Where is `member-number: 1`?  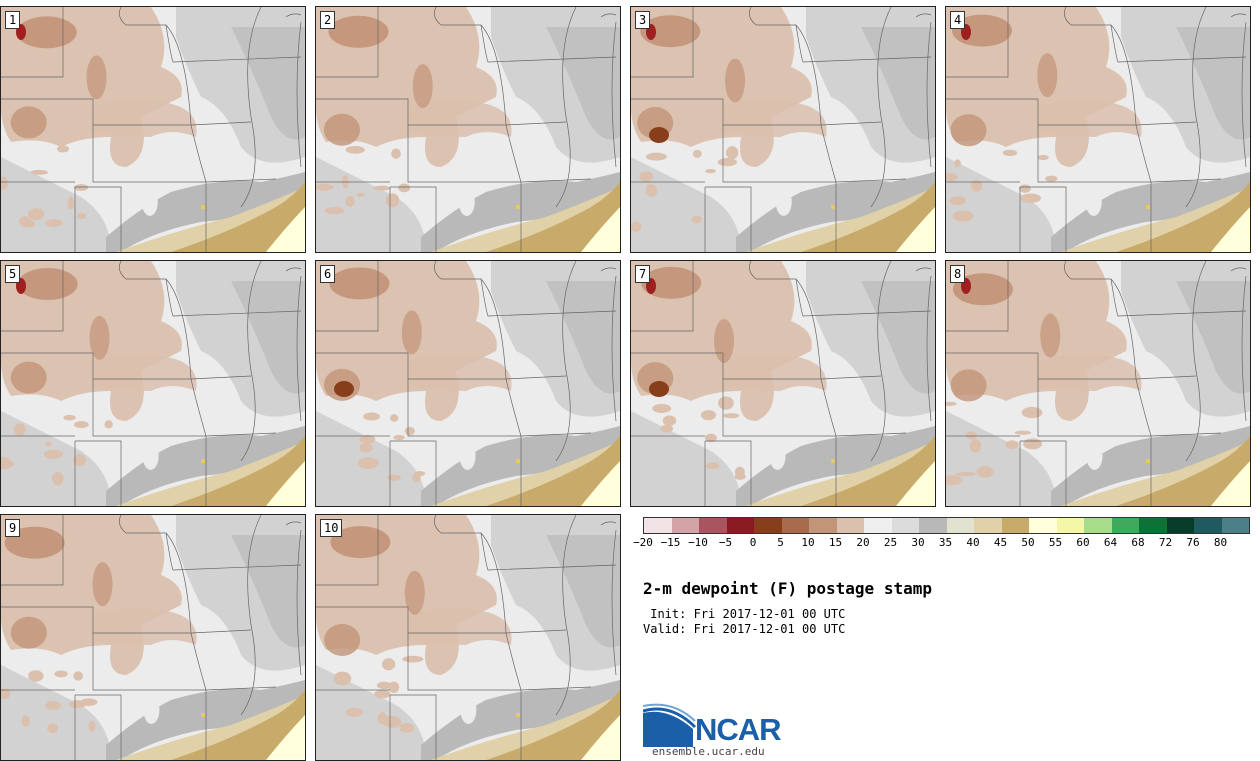 member-number: 1 is located at coordinates (13, 20).